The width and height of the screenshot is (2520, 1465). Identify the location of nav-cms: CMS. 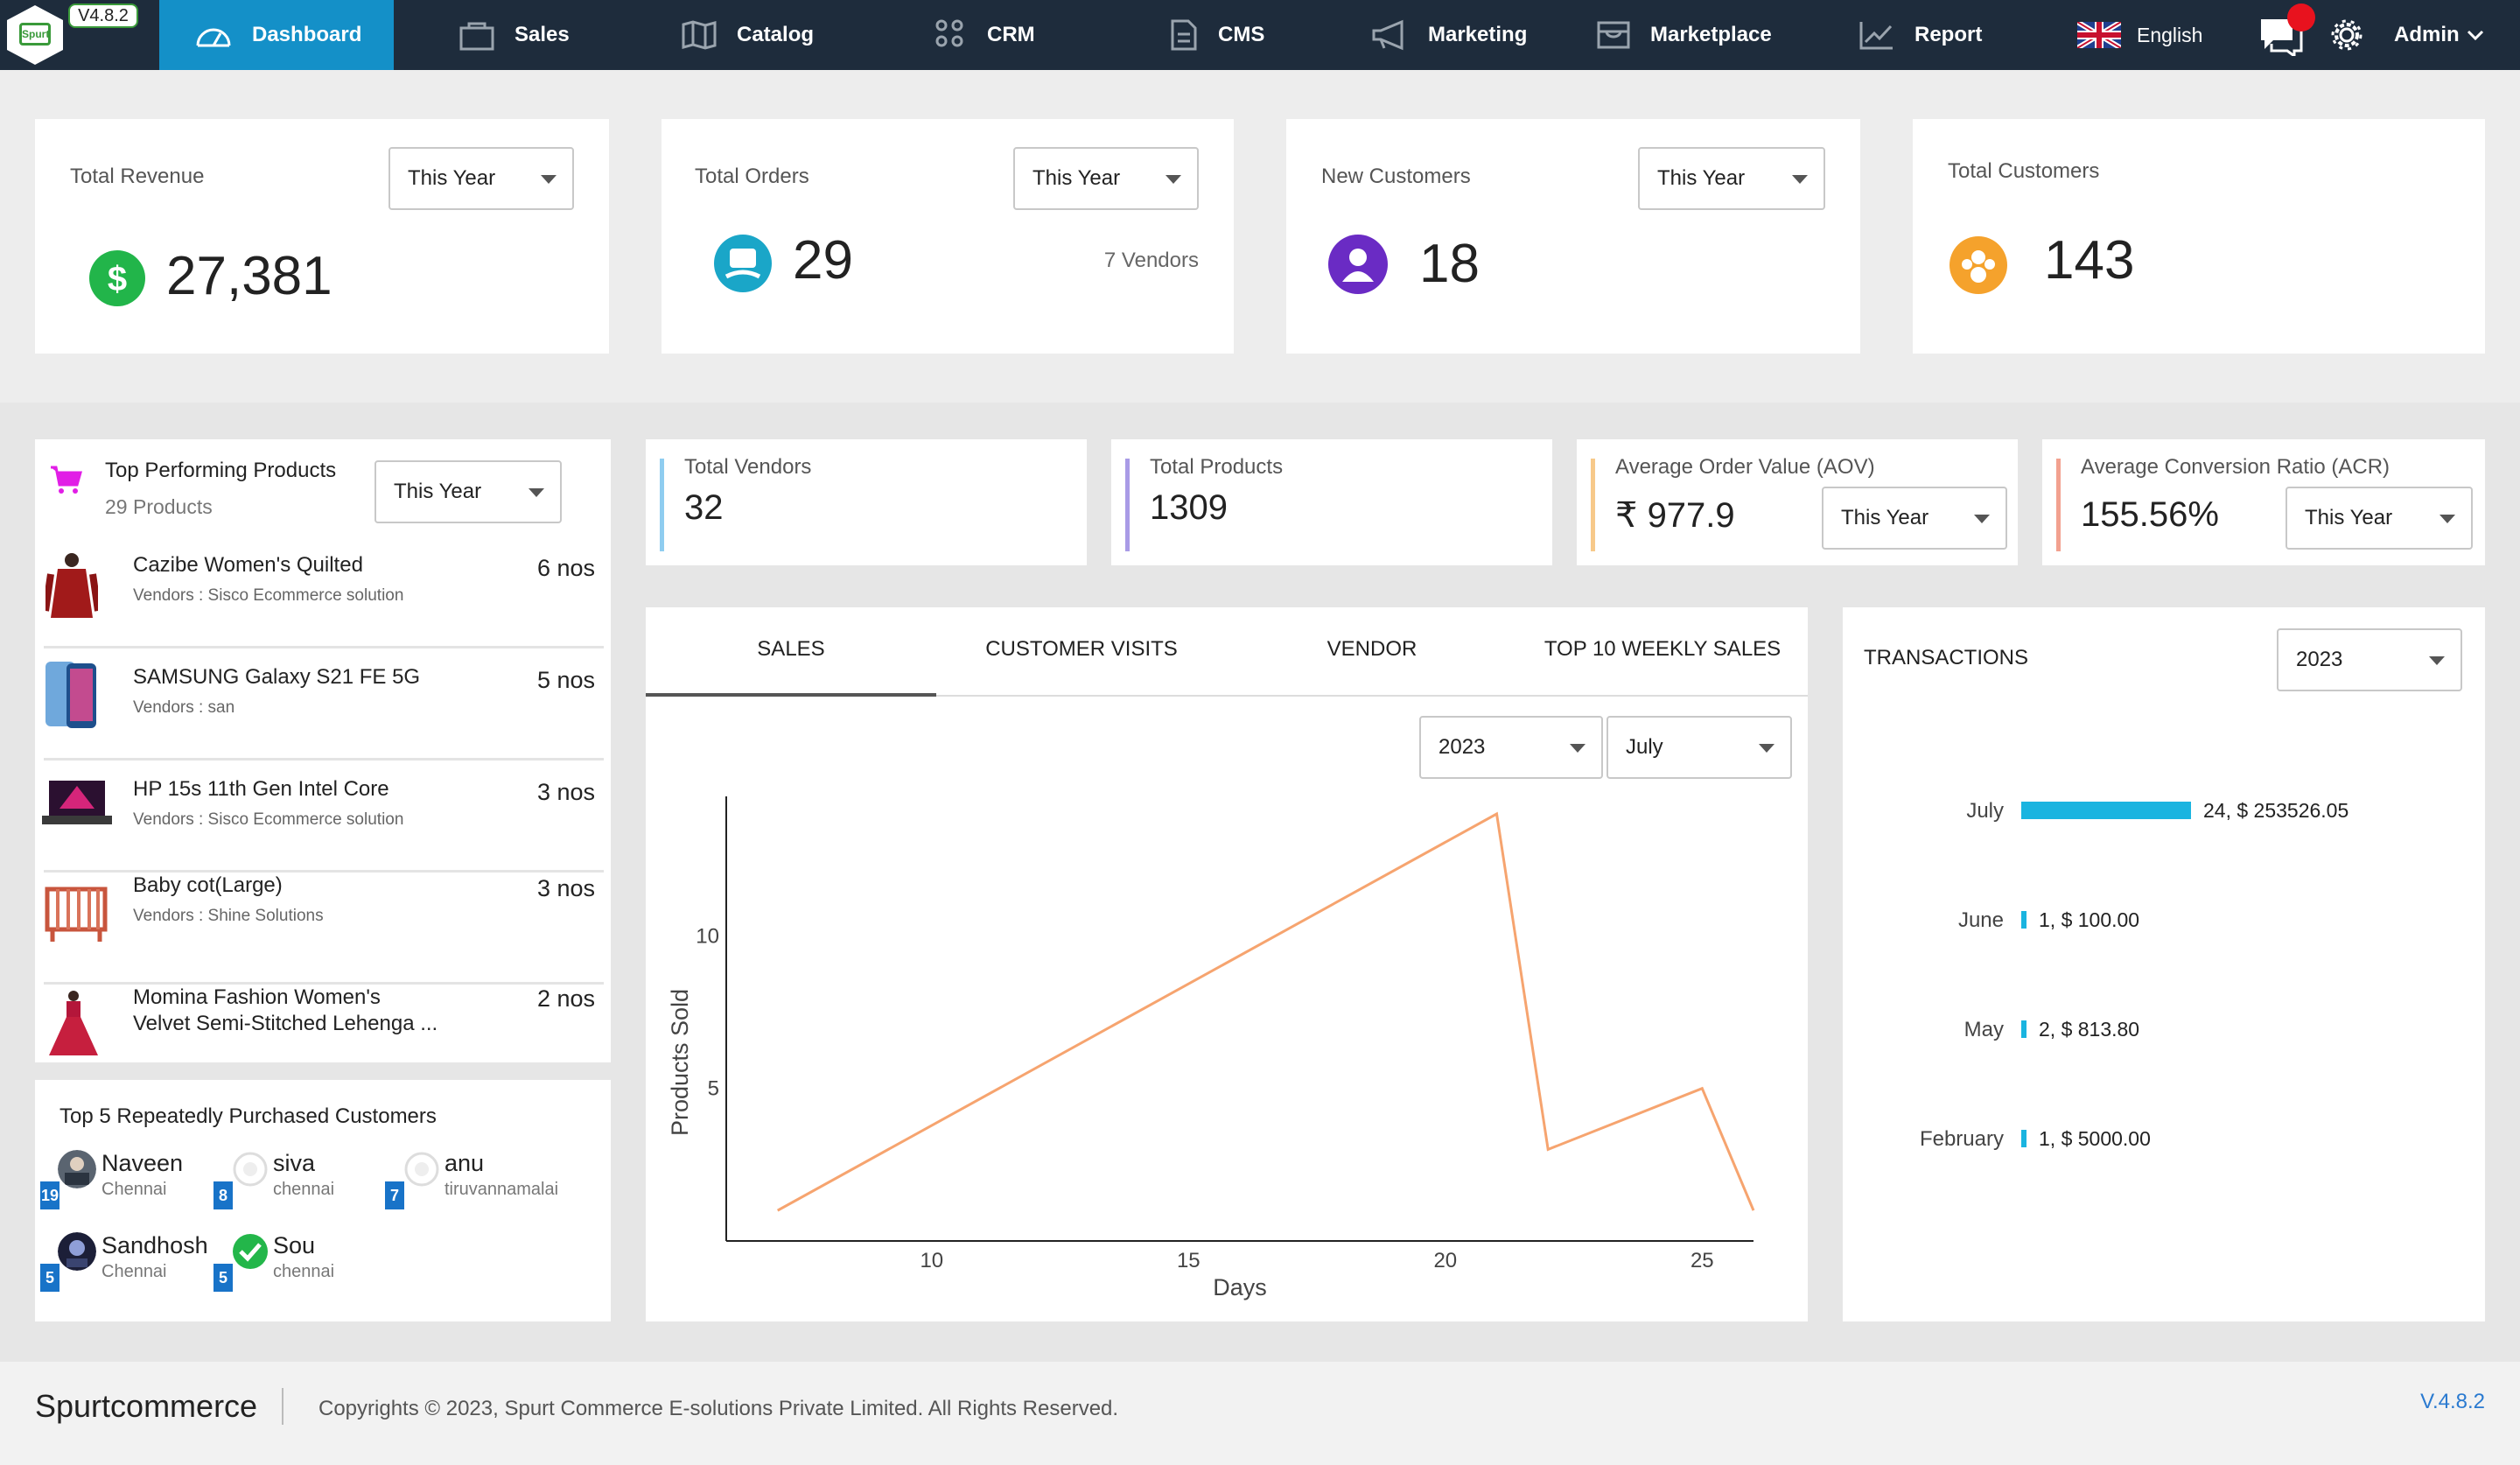
(1215, 35).